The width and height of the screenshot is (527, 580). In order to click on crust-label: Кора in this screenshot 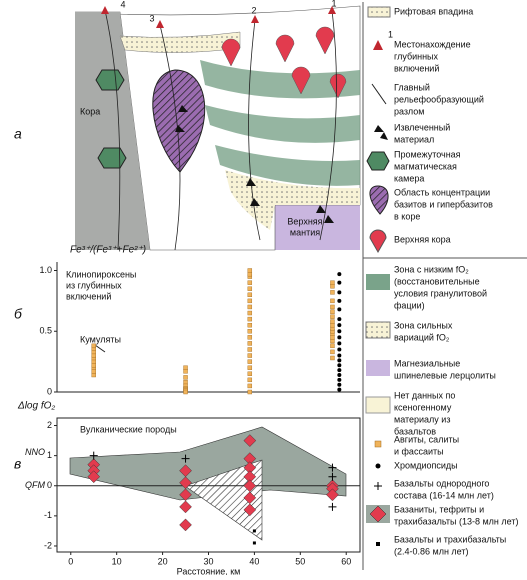, I will do `click(90, 111)`.